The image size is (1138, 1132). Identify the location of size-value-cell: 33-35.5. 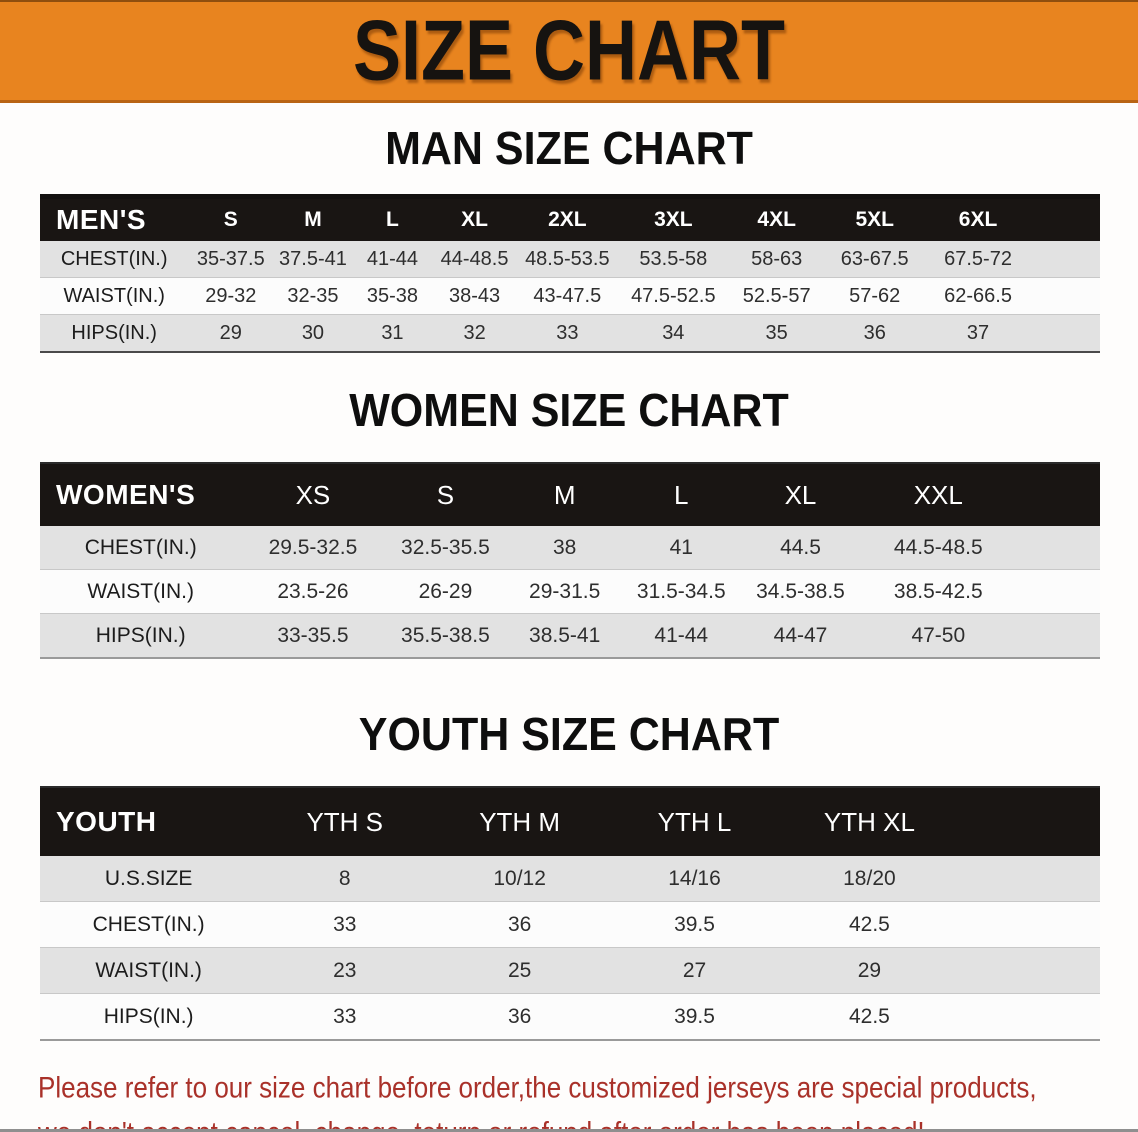
(313, 636).